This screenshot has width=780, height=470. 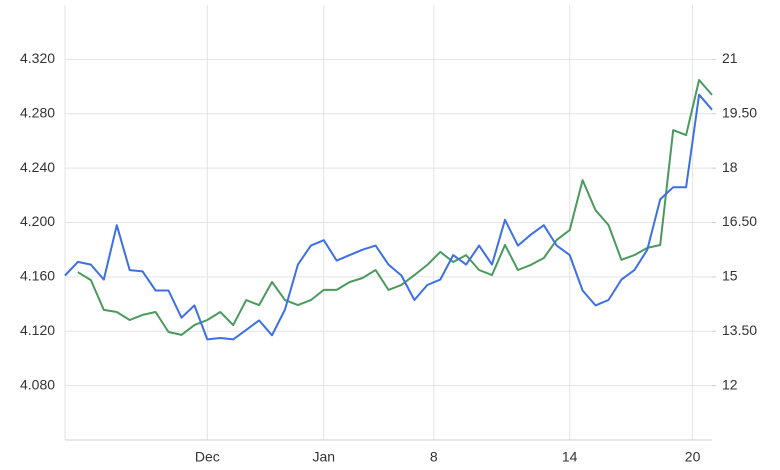 What do you see at coordinates (739, 221) in the screenshot?
I see `y2-tick-label: 16.50` at bounding box center [739, 221].